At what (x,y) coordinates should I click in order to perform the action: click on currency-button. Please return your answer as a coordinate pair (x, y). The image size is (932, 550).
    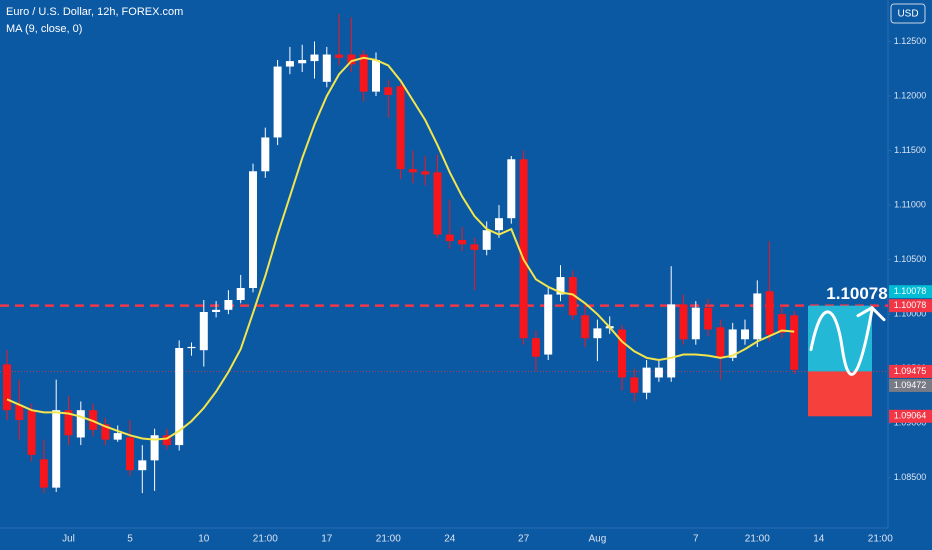
    Looking at the image, I should click on (908, 13).